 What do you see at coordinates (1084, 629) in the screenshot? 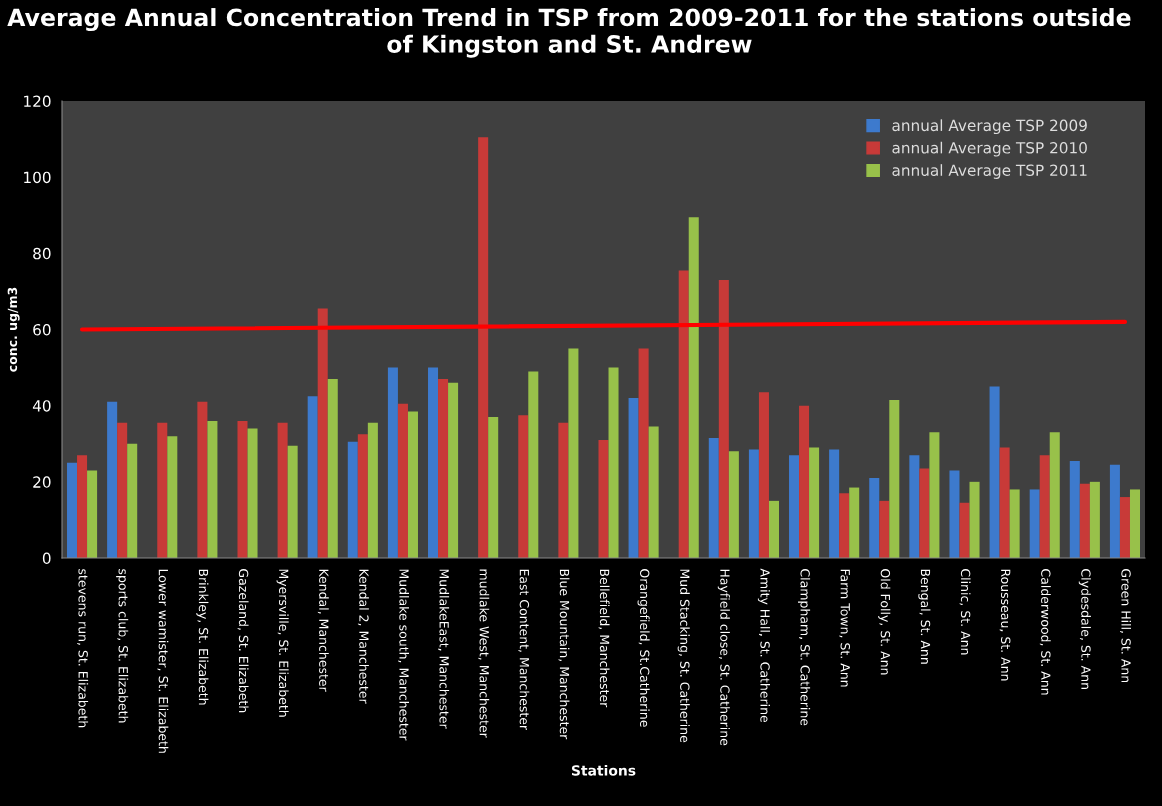
I see `x-tick-label: Clydesdale, St. Ann` at bounding box center [1084, 629].